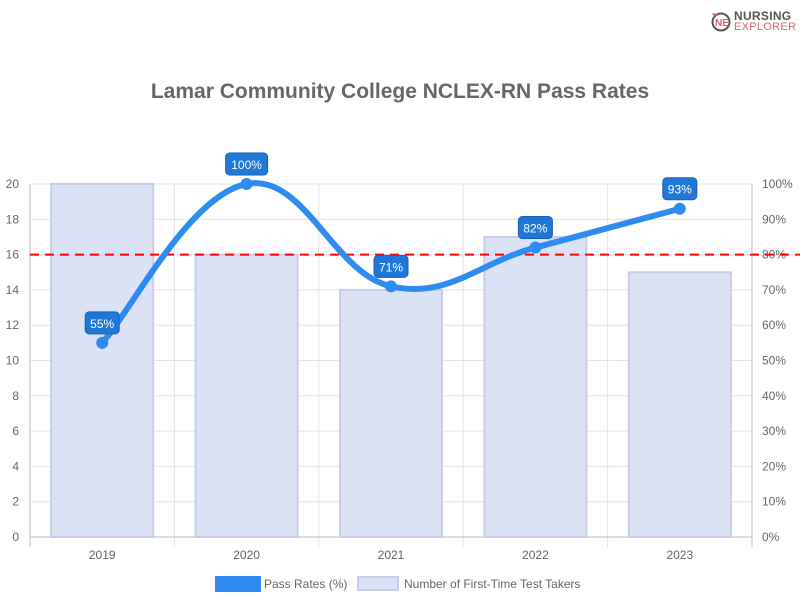  I want to click on right-axis-tick: 90%, so click(774, 219).